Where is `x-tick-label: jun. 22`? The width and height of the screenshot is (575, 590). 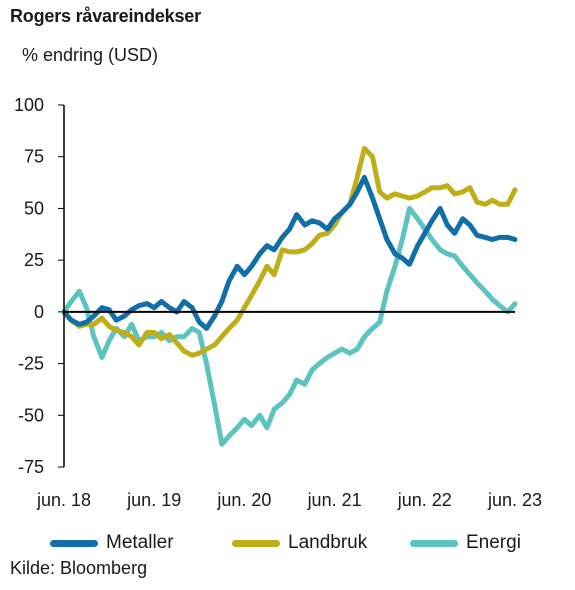
x-tick-label: jun. 22 is located at coordinates (424, 500).